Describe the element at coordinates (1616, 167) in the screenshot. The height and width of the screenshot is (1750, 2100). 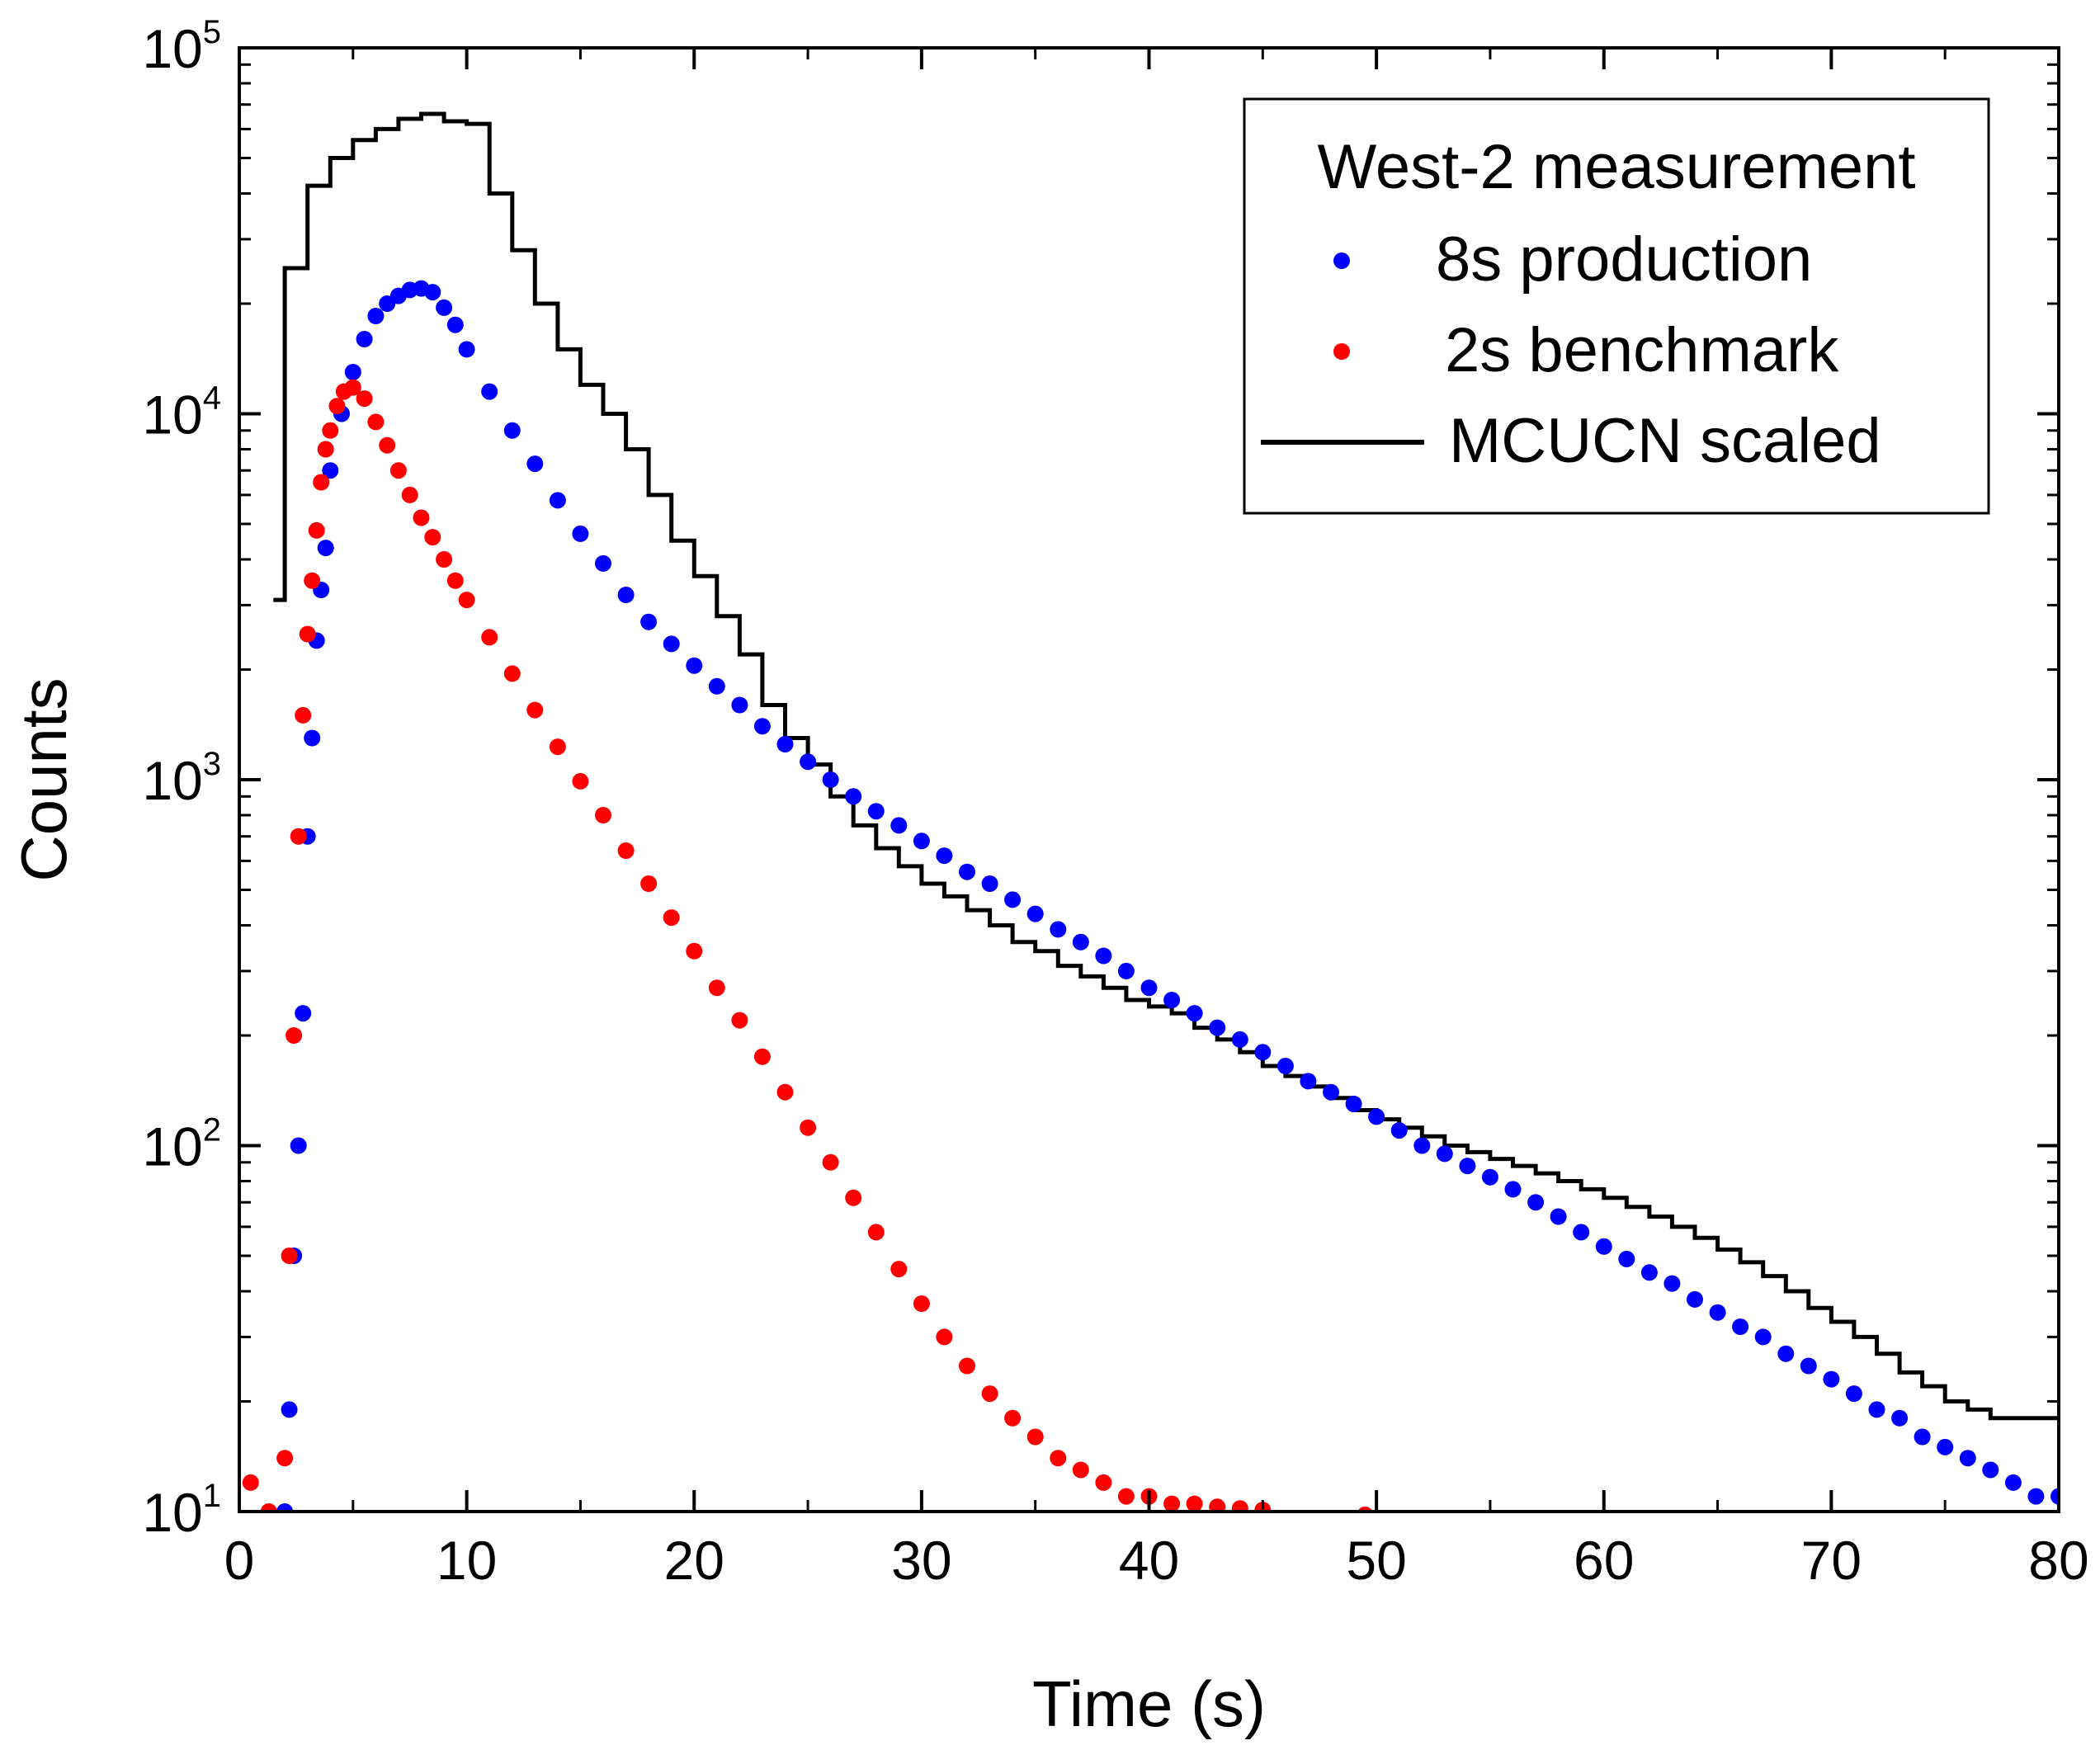
I see `legend-title: West-2 measurement` at that location.